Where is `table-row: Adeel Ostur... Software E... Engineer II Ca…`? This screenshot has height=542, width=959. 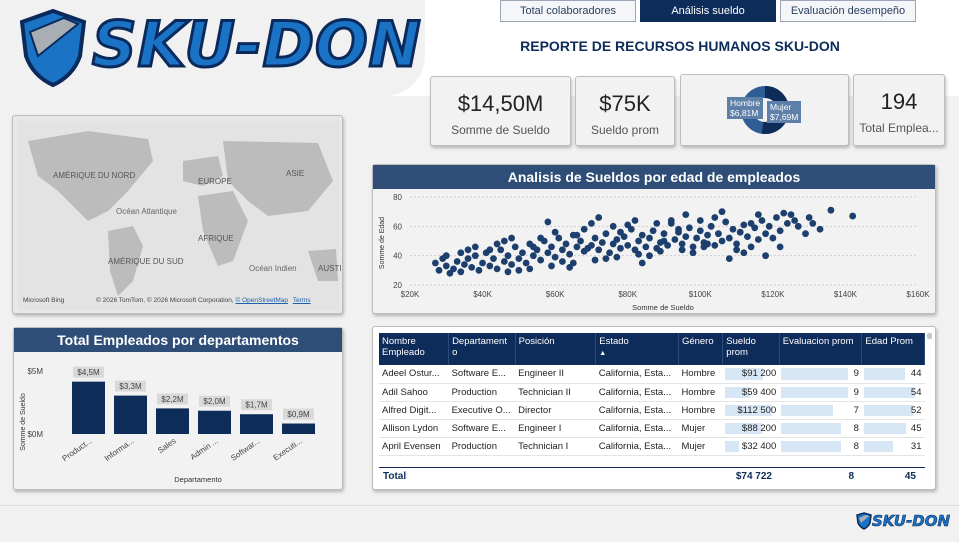 table-row: Adeel Ostur... Software E... Engineer II Ca… is located at coordinates (652, 374).